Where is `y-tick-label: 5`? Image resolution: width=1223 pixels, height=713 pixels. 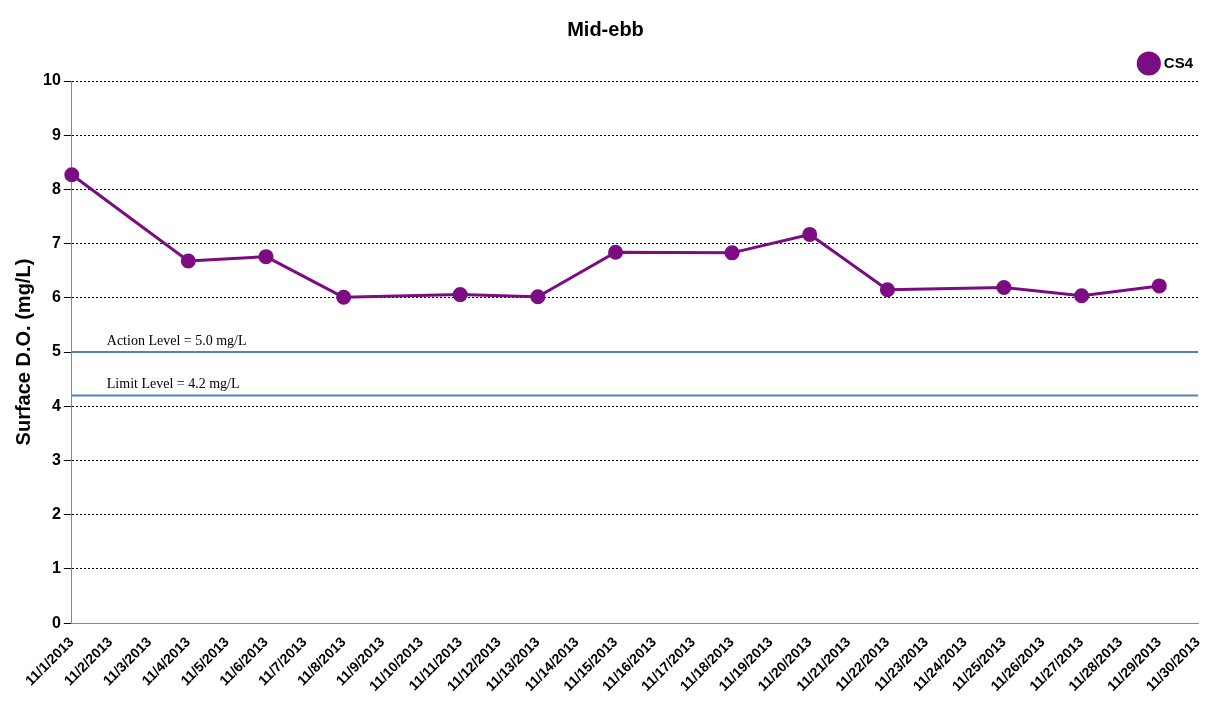 y-tick-label: 5 is located at coordinates (56, 351).